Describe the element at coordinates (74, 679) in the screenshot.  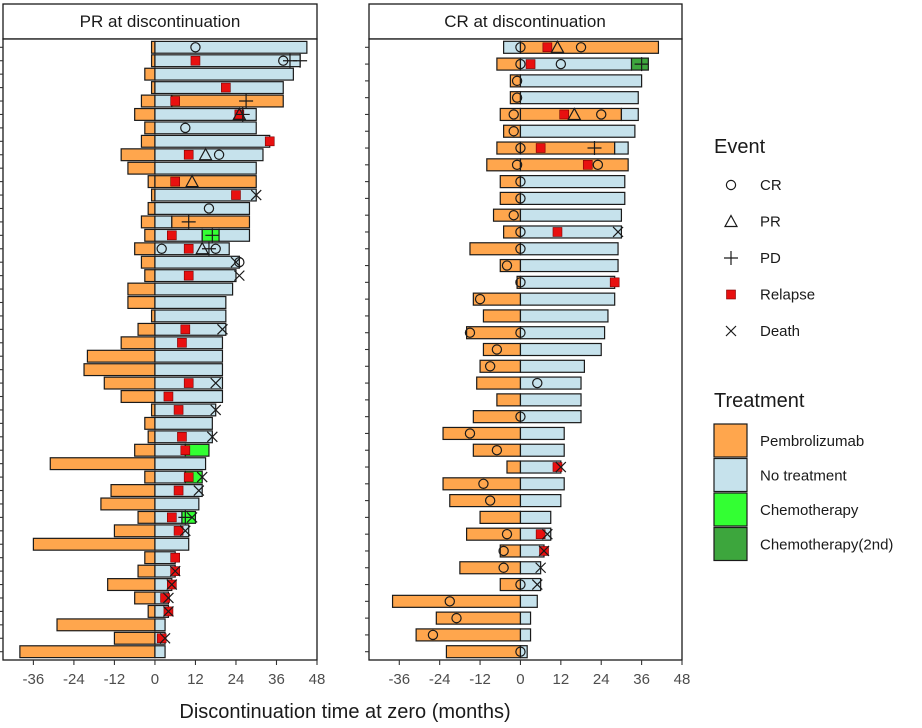
I see `x-tick-label: -24` at that location.